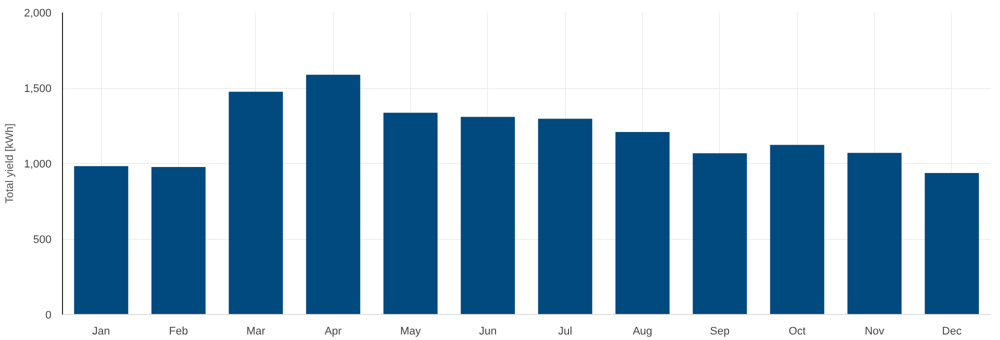  I want to click on x-tick-label: Dec, so click(952, 332).